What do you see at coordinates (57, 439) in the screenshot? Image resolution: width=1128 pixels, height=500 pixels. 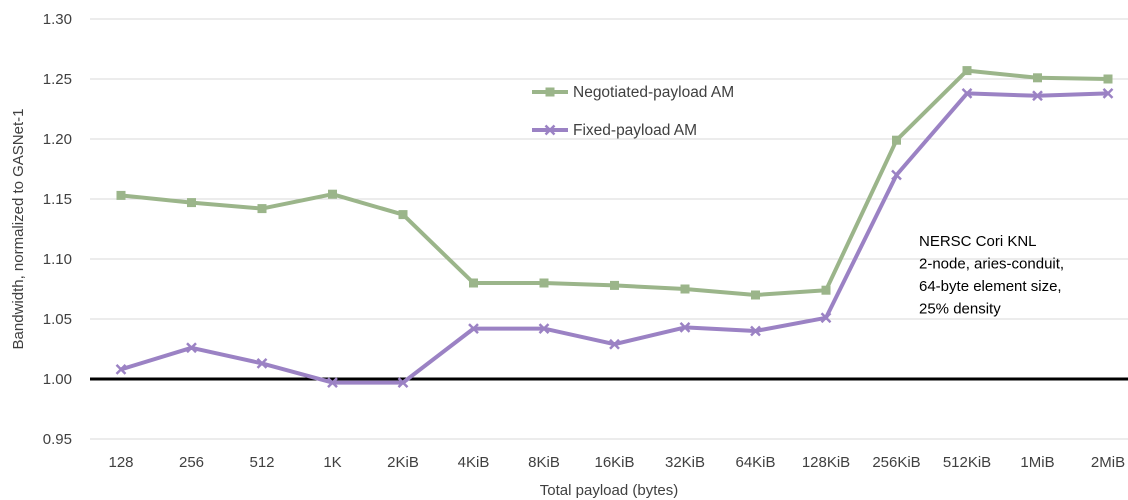 I see `y-tick-label: 0.95` at bounding box center [57, 439].